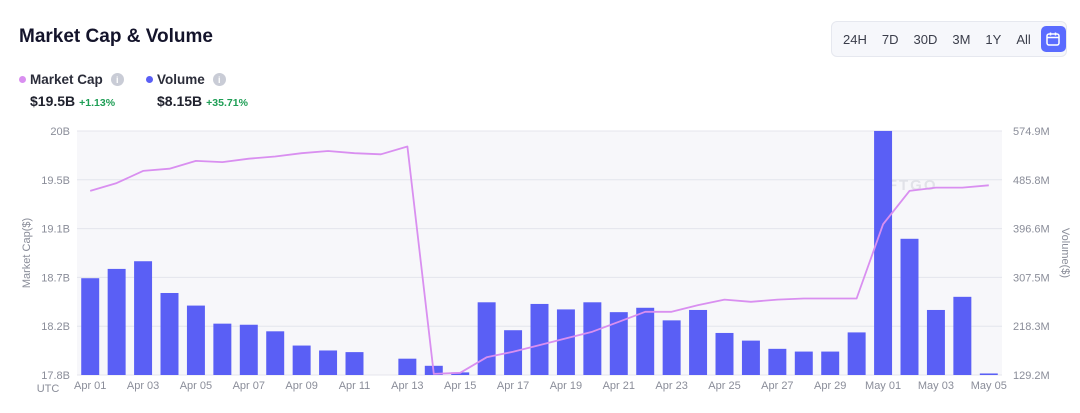 The width and height of the screenshot is (1080, 413). What do you see at coordinates (97, 103) in the screenshot?
I see `market-cap-change: +1.13%` at bounding box center [97, 103].